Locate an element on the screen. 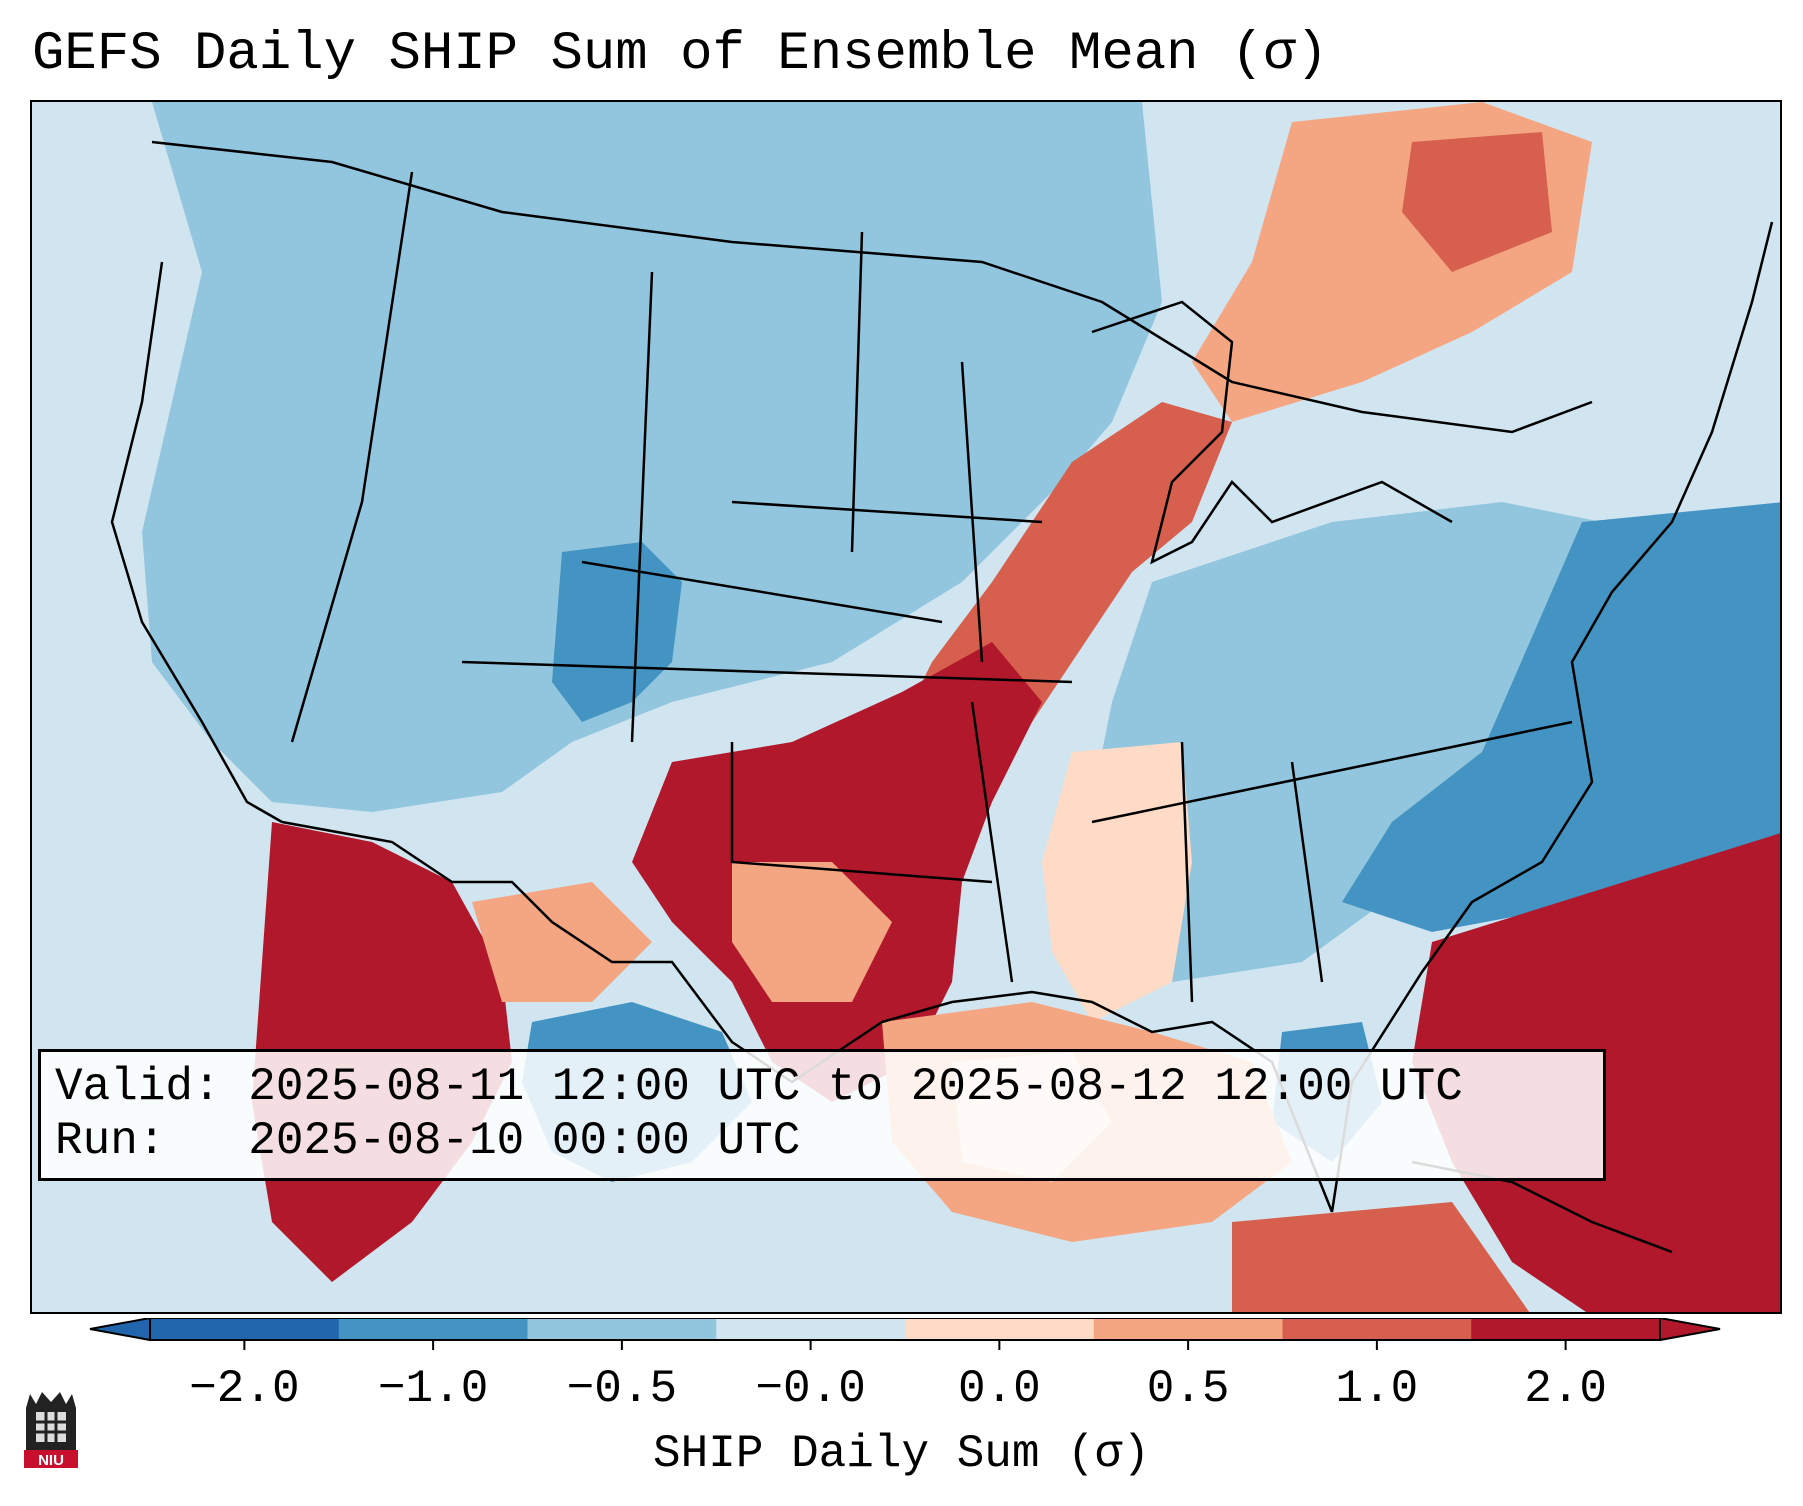 Image resolution: width=1803 pixels, height=1506 pixels. niu-logo: NIU is located at coordinates (51, 1430).